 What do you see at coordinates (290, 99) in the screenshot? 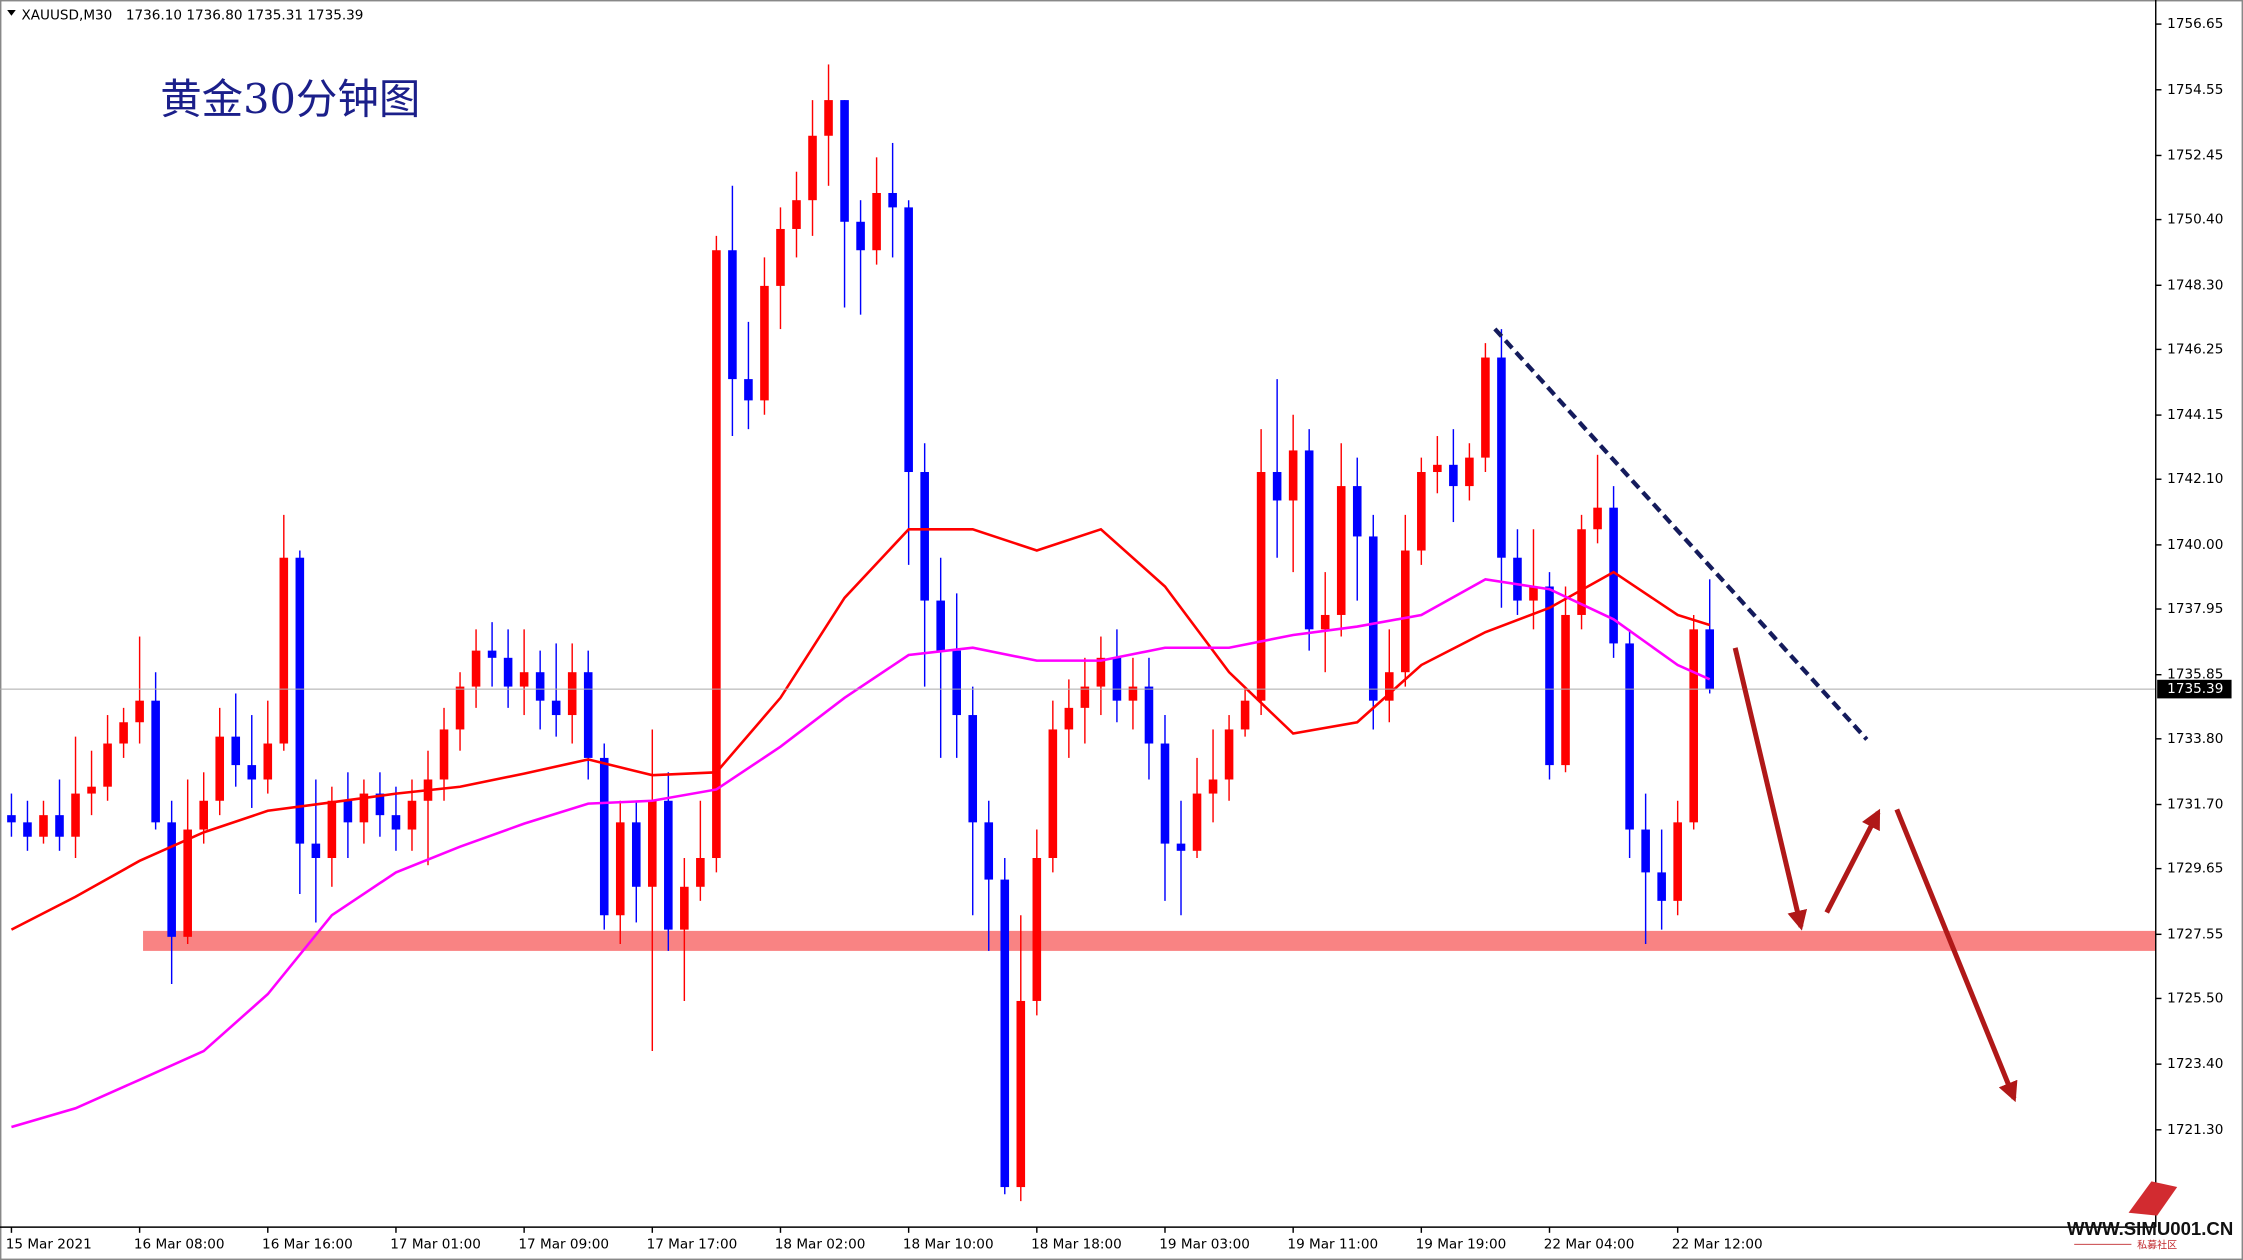
I see `chart-title: 黄金30分钟图` at bounding box center [290, 99].